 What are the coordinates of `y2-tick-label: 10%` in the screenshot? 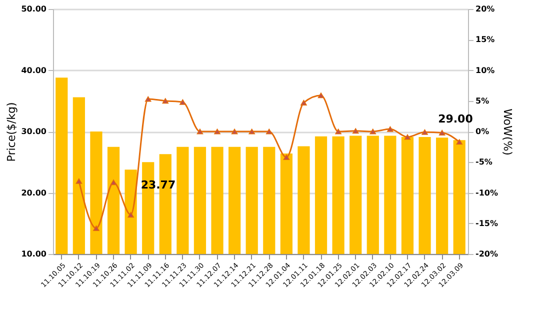 It's located at (485, 70).